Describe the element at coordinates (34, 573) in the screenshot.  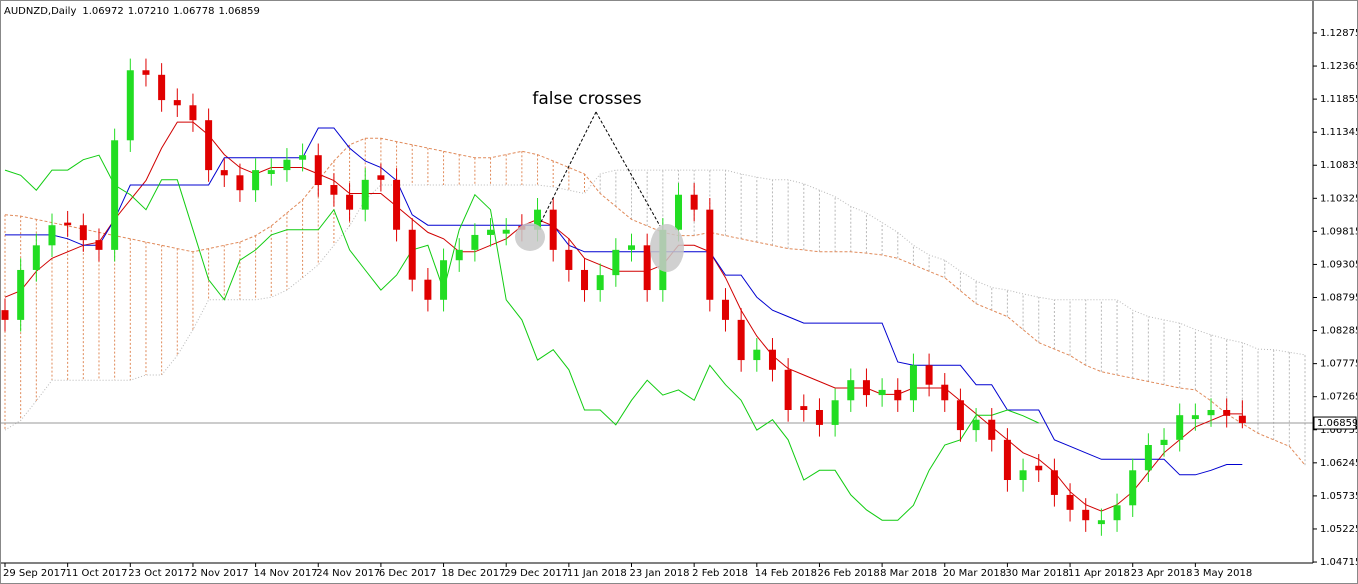
I see `x-tick-label: 29 Sep 2017` at that location.